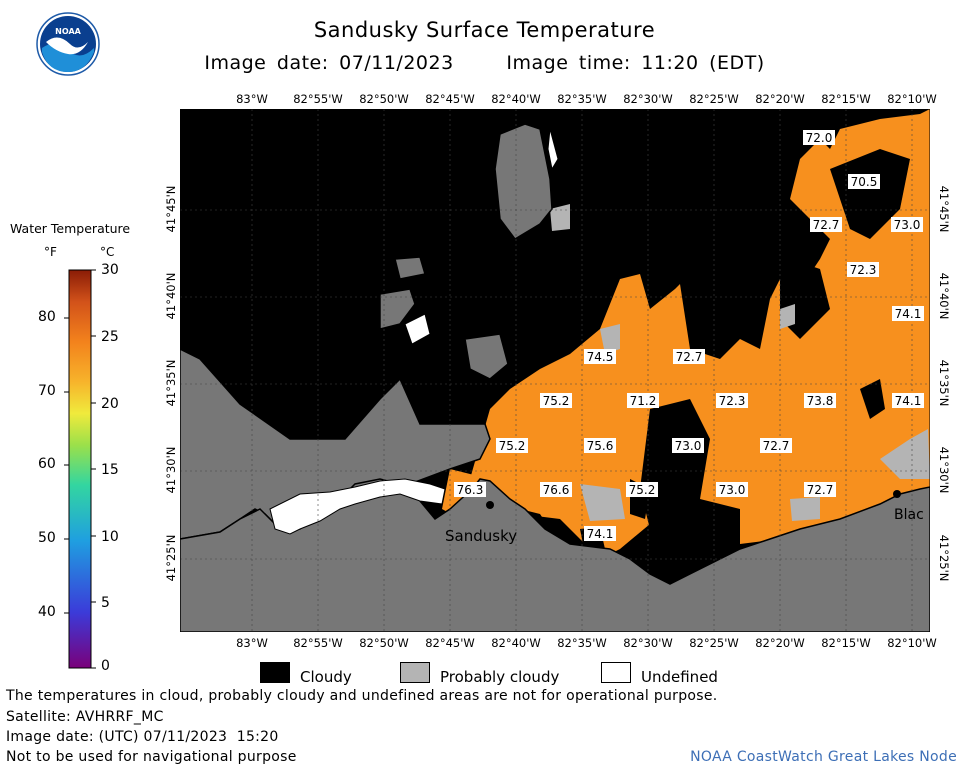  I want to click on blac-marker, so click(897, 494).